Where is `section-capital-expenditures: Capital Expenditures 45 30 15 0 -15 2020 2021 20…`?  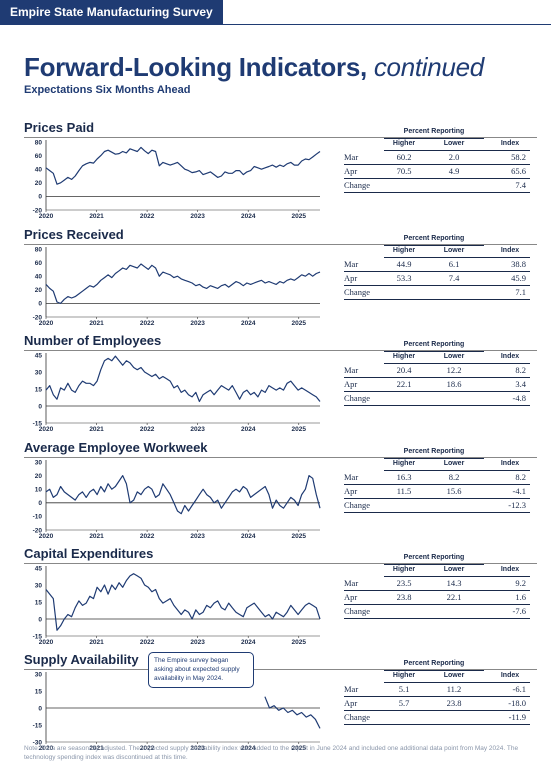 section-capital-expenditures: Capital Expenditures 45 30 15 0 -15 2020 2021 20… is located at coordinates (275, 599).